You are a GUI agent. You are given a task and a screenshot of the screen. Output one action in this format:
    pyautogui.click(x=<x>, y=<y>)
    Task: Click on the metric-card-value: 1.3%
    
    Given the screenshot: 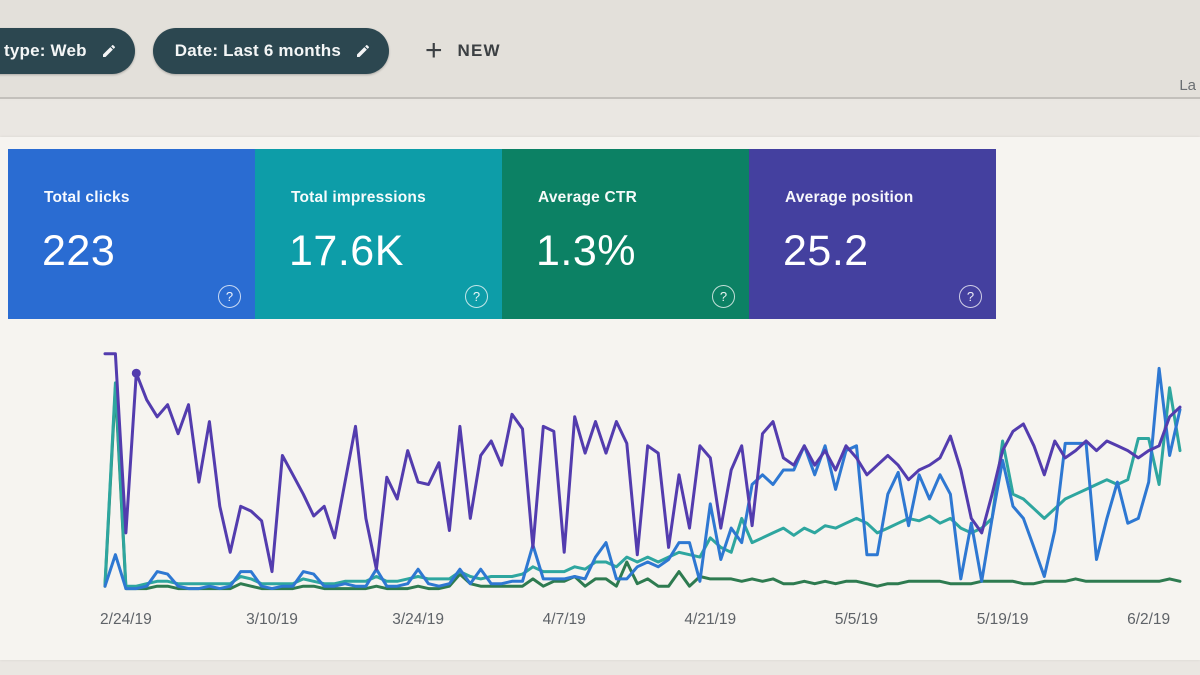 What is the action you would take?
    pyautogui.click(x=586, y=251)
    